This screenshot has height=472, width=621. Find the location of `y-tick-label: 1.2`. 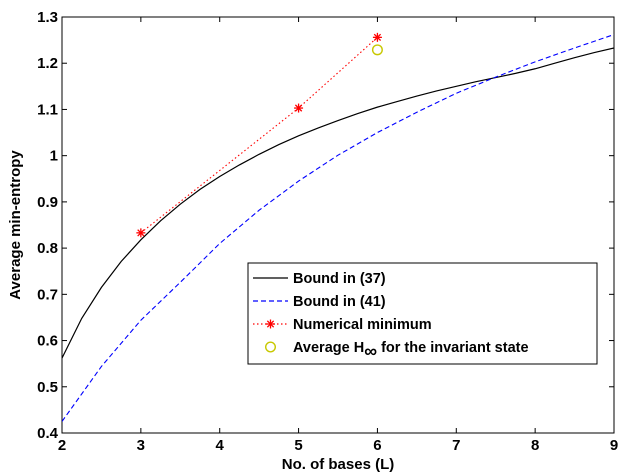

y-tick-label: 1.2 is located at coordinates (47, 63).